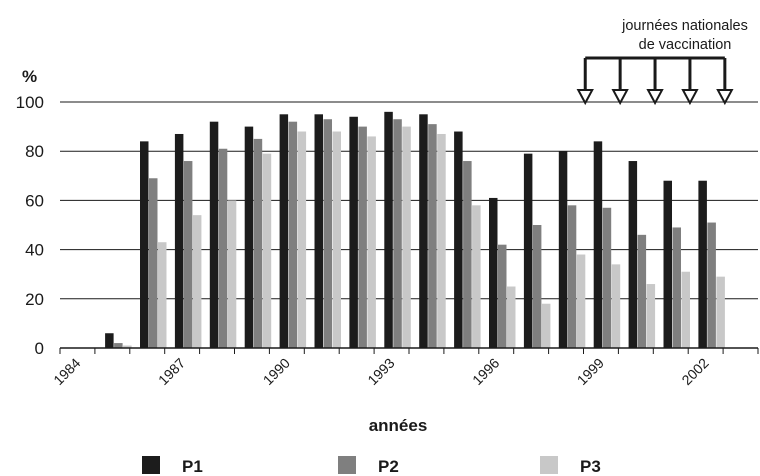  I want to click on bar-p1-2001, so click(667, 264).